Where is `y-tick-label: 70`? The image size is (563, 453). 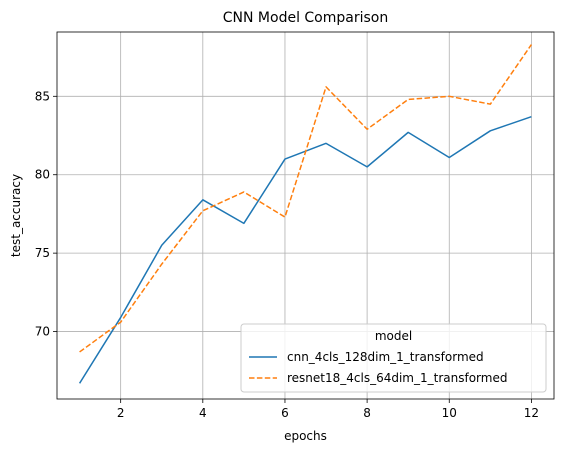 y-tick-label: 70 is located at coordinates (42, 332).